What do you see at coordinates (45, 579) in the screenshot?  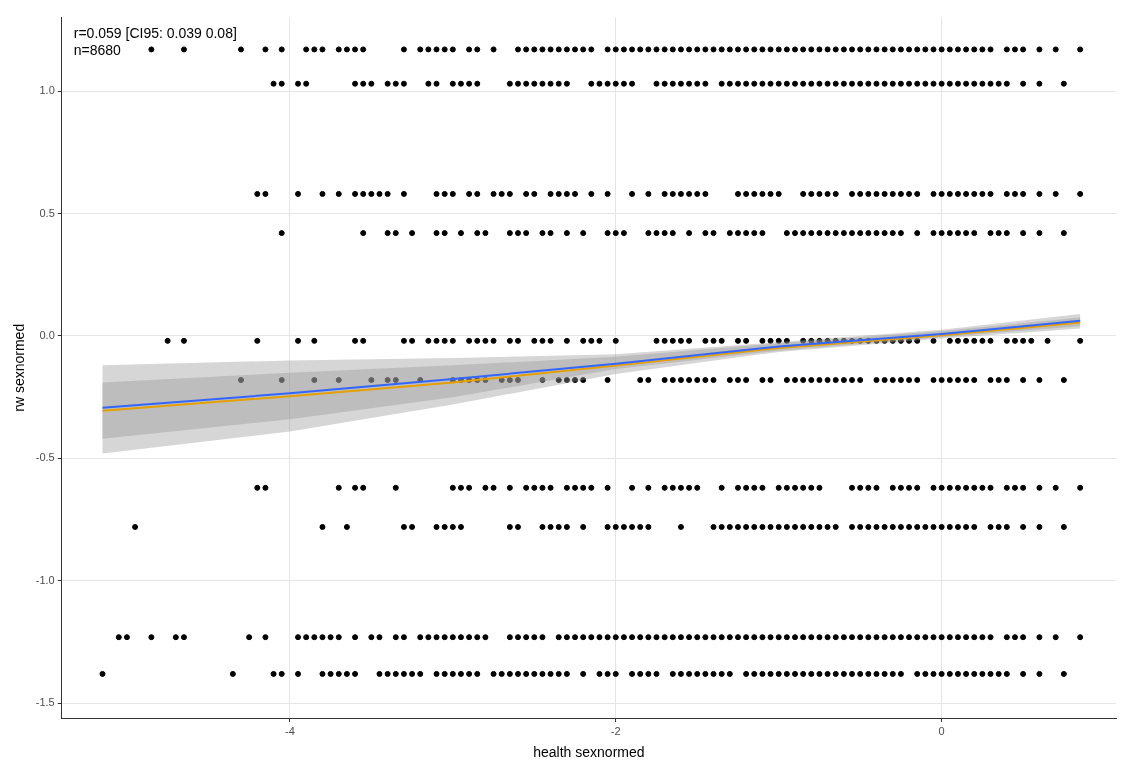 I see `y-tick-label: -1.0` at bounding box center [45, 579].